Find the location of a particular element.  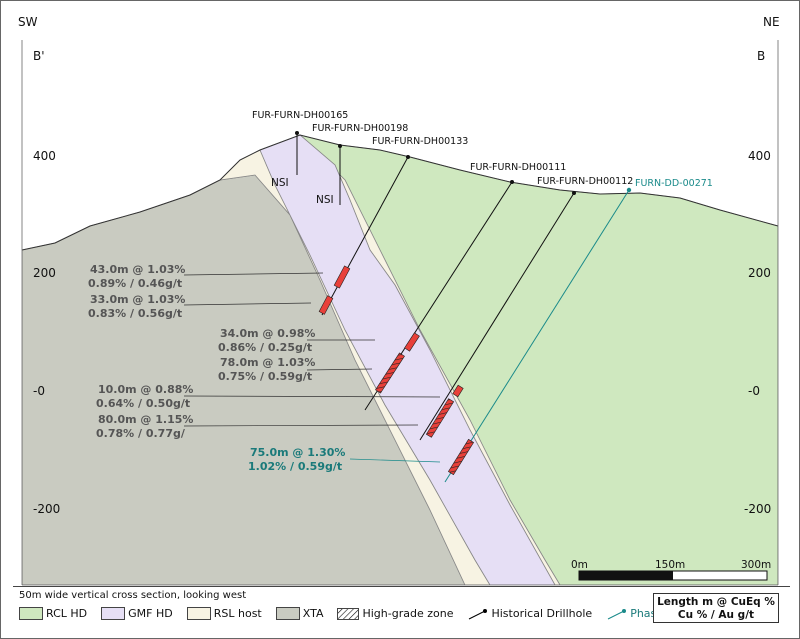

scale-label-300: 300m is located at coordinates (756, 565).